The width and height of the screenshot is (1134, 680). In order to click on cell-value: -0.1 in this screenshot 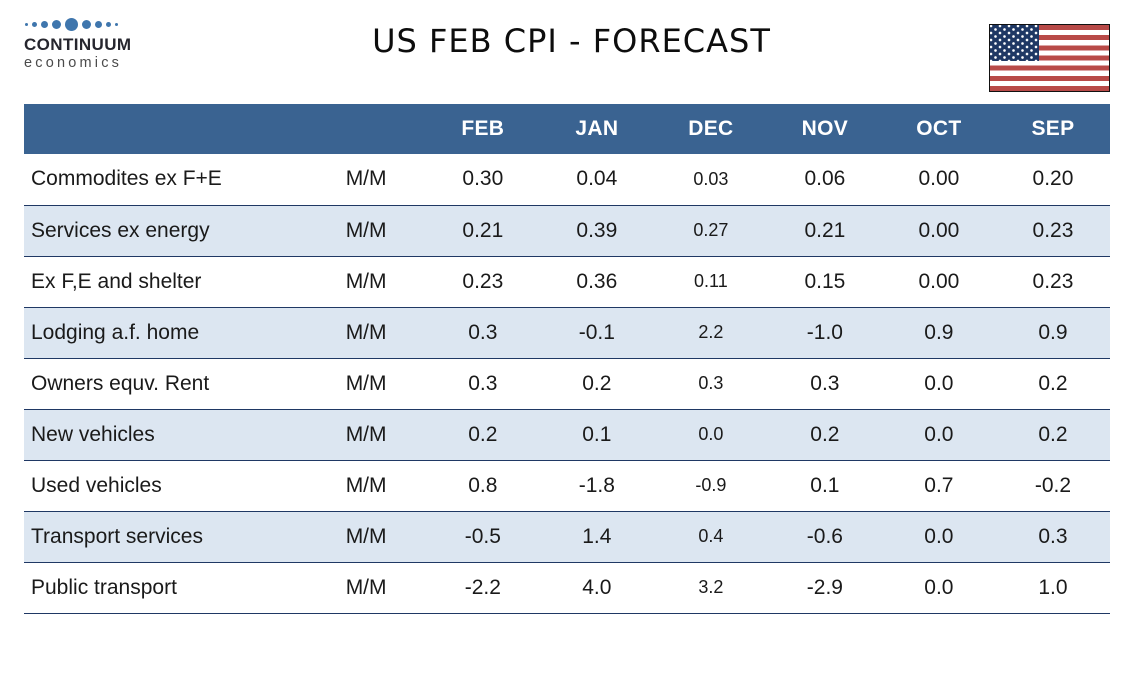, I will do `click(596, 332)`.